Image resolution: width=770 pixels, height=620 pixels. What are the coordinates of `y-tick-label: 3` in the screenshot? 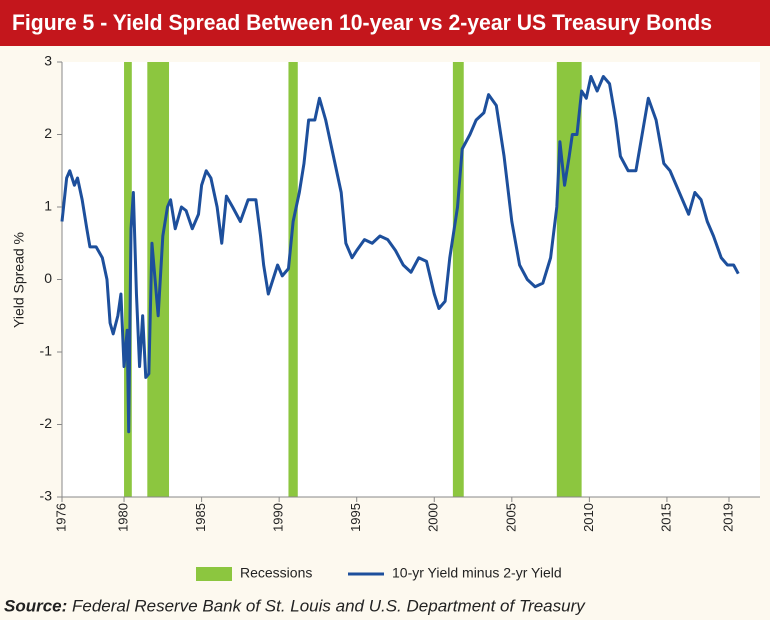 It's located at (48, 61).